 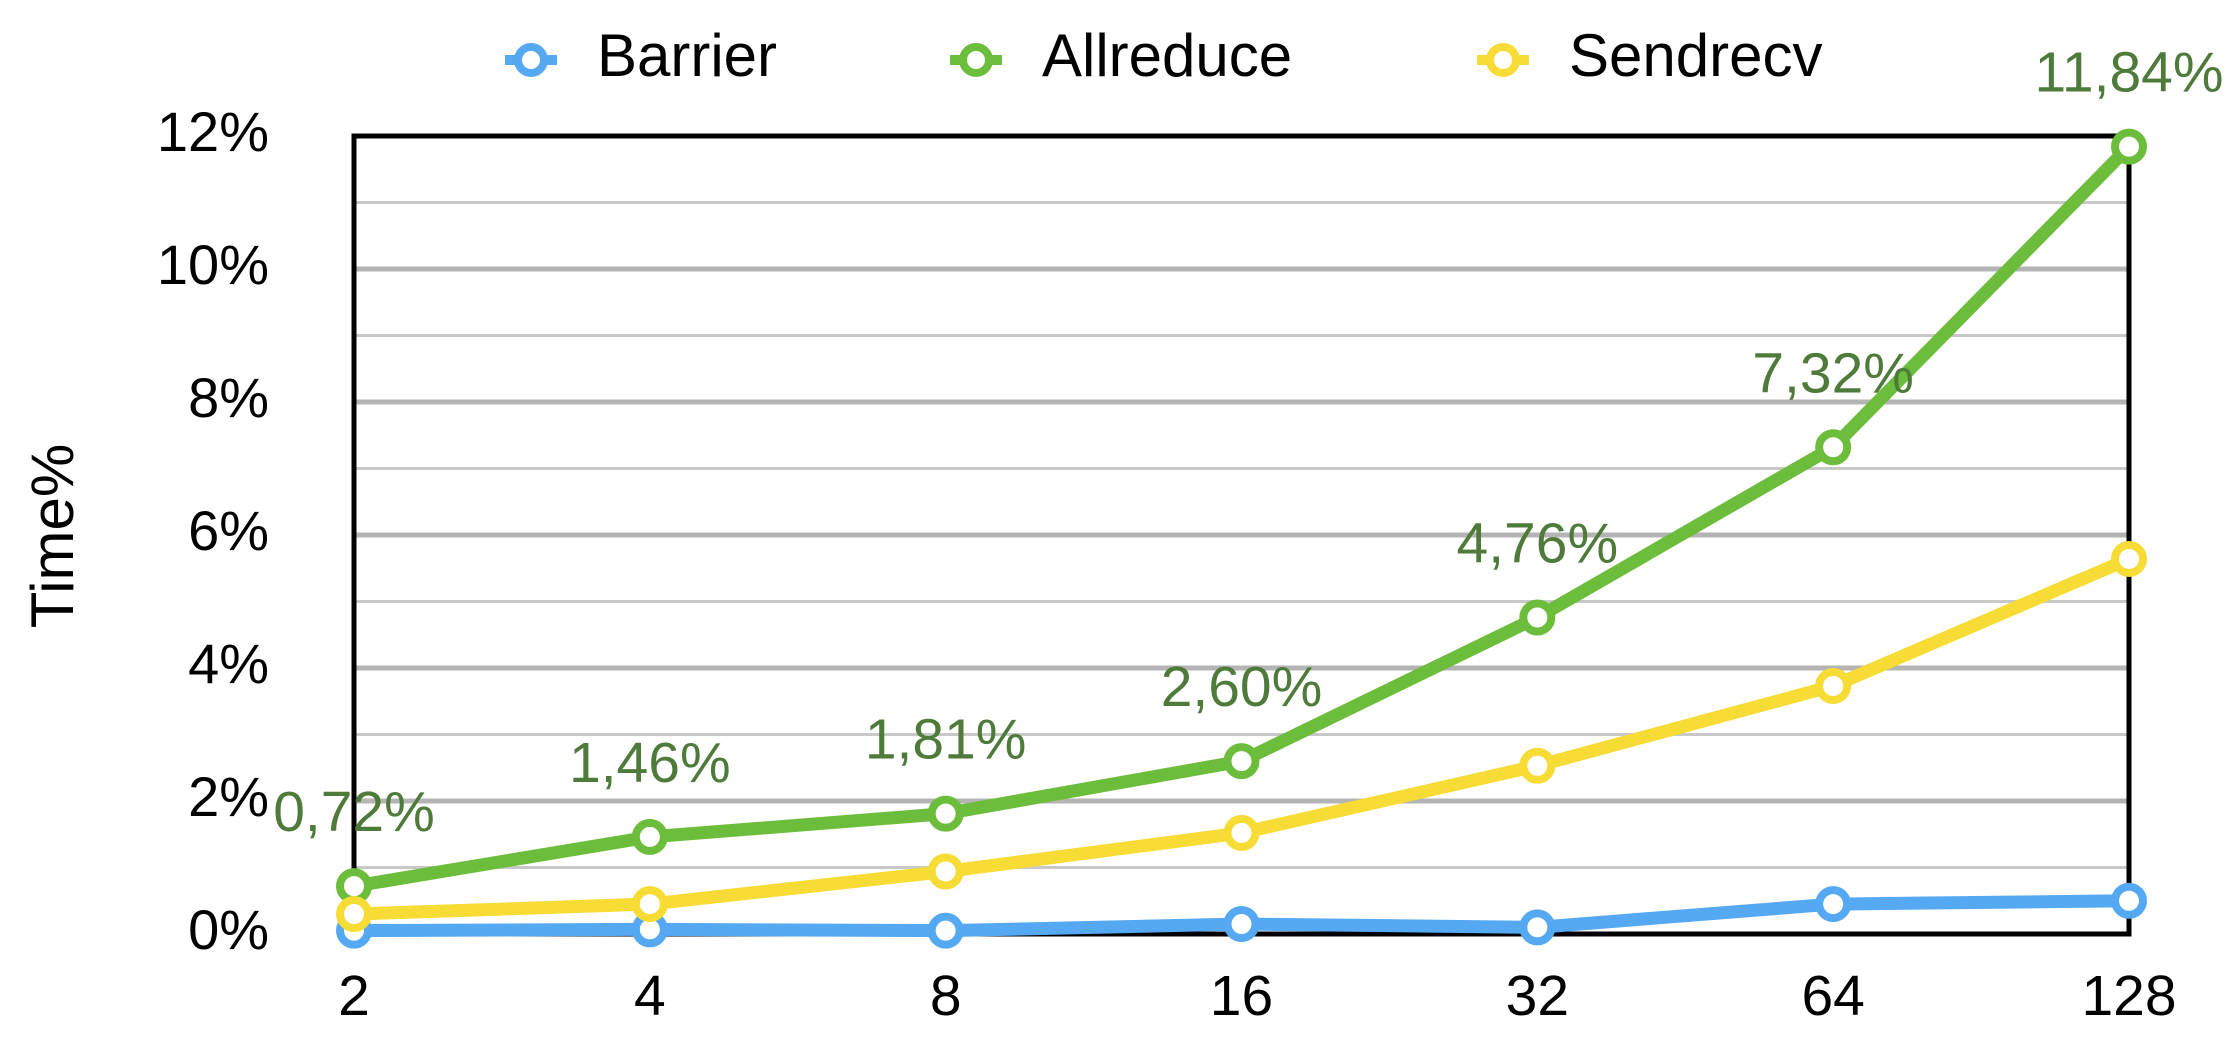 I want to click on x-tick-label: 32, so click(x=1537, y=996).